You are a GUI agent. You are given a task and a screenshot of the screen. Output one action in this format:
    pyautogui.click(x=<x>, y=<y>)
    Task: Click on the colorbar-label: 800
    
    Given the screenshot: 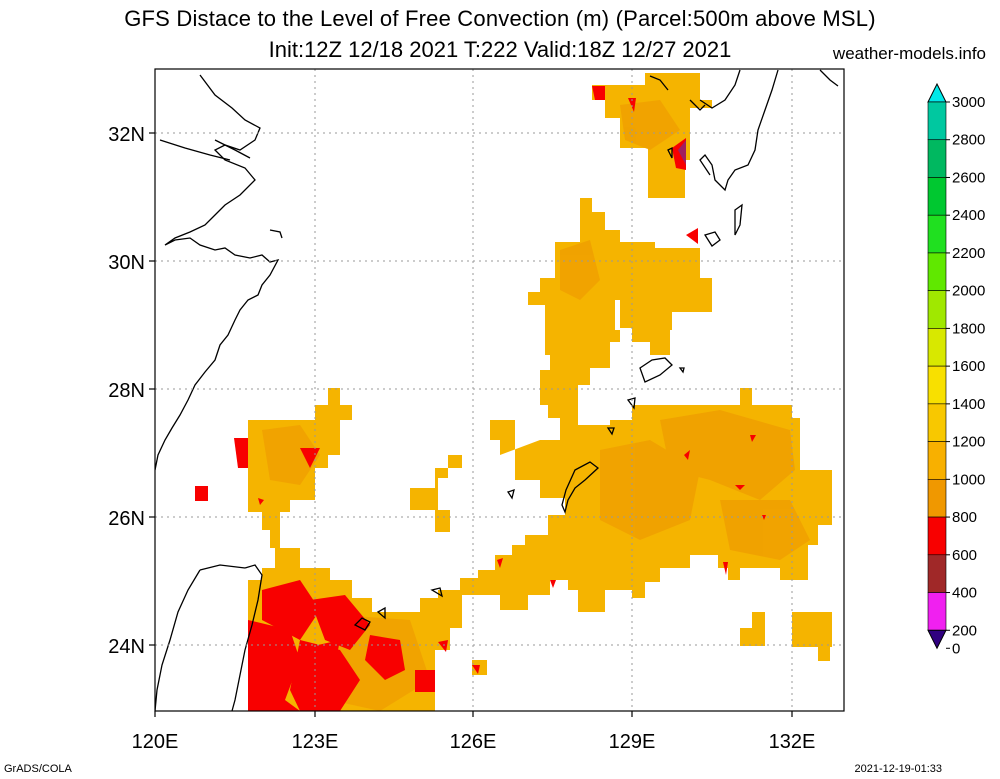 What is the action you would take?
    pyautogui.click(x=964, y=517)
    